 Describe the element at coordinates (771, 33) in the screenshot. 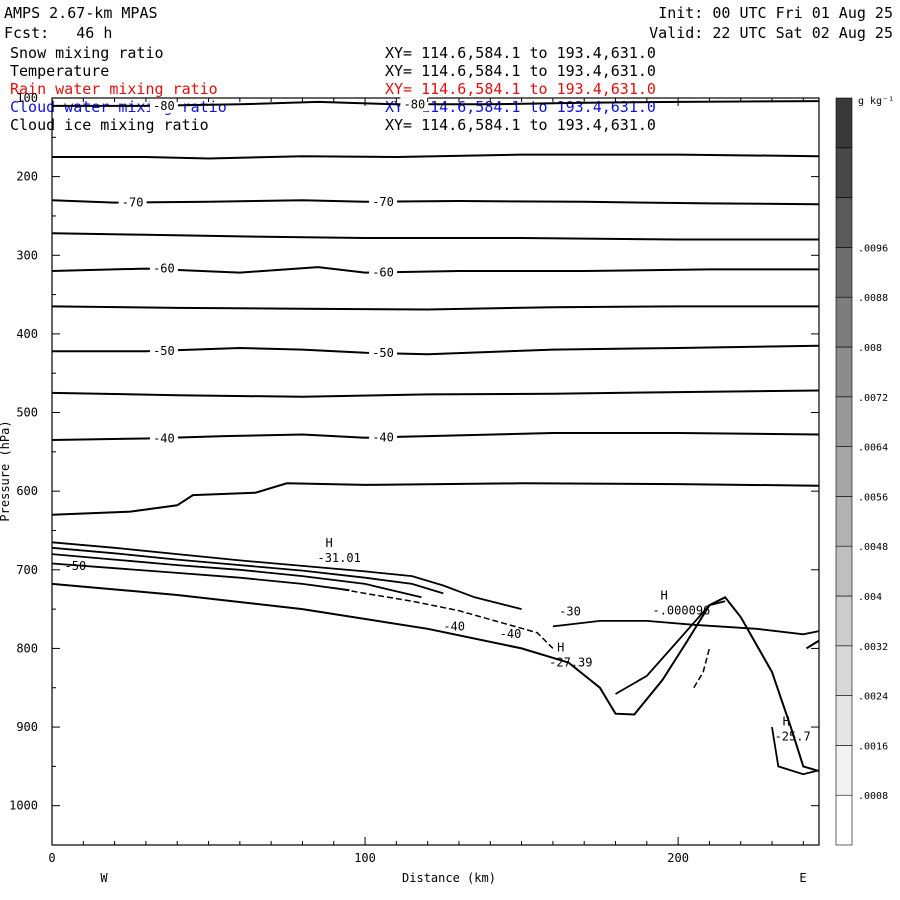

I see `valid-time: Valid: 22 UTC Sat 02 Aug 25` at that location.